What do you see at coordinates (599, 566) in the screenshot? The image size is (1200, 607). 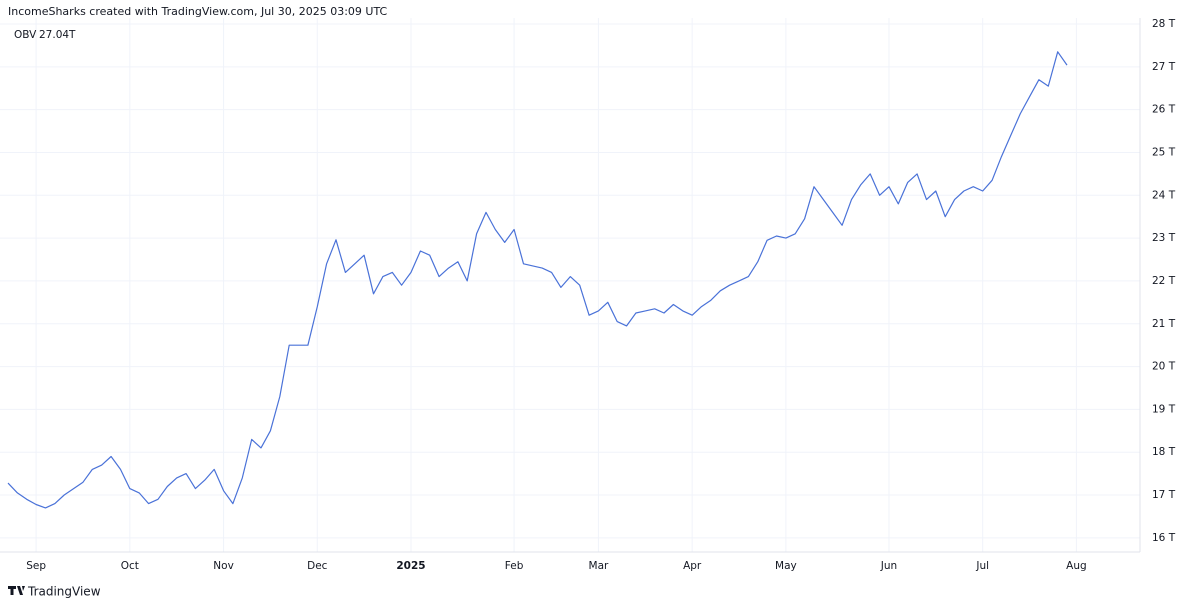 I see `x-tick-label: Mar` at bounding box center [599, 566].